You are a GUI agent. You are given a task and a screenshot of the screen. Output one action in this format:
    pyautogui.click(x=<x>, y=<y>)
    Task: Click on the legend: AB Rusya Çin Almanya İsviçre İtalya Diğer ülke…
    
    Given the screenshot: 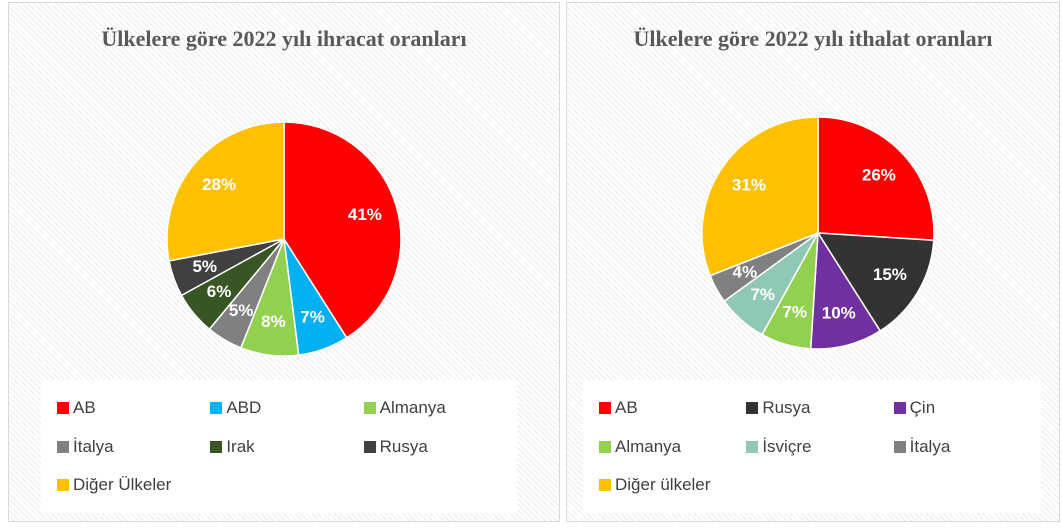 What is the action you would take?
    pyautogui.click(x=812, y=446)
    